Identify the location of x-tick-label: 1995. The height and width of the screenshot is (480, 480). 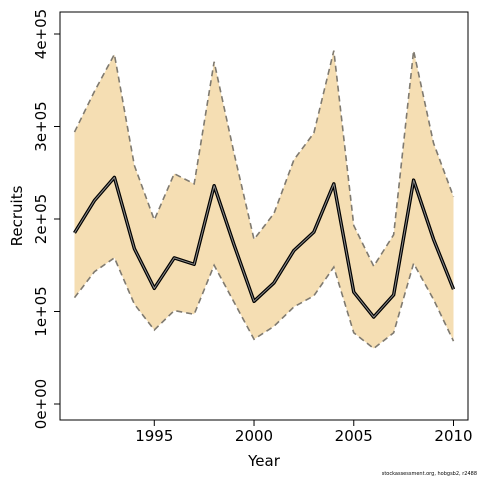
(154, 436).